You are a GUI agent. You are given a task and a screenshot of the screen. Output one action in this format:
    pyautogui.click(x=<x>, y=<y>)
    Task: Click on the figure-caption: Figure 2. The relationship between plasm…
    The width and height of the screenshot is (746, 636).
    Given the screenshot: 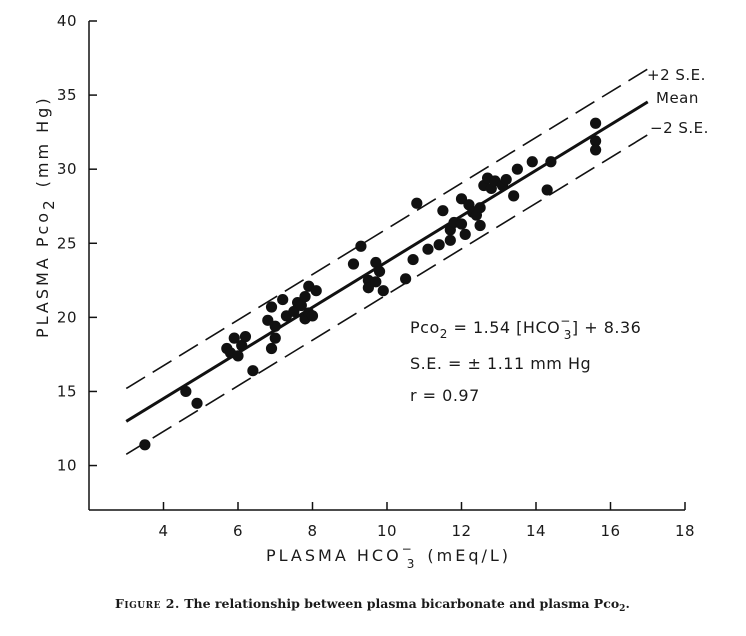 What is the action you would take?
    pyautogui.click(x=372, y=605)
    